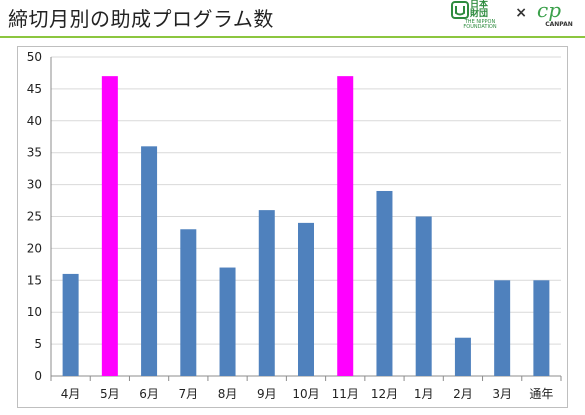 This screenshot has height=415, width=585. Describe the element at coordinates (38, 376) in the screenshot. I see `y-tick-label: 0` at that location.